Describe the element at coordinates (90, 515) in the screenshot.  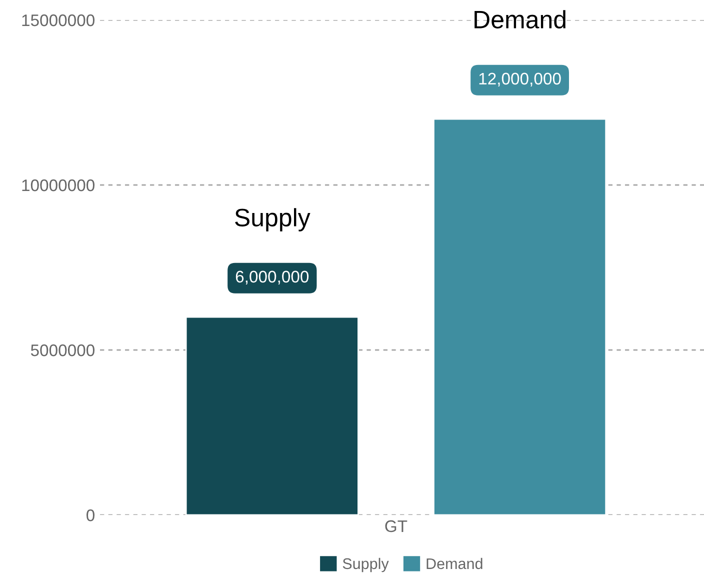
I see `y-tick-label: 0` at that location.